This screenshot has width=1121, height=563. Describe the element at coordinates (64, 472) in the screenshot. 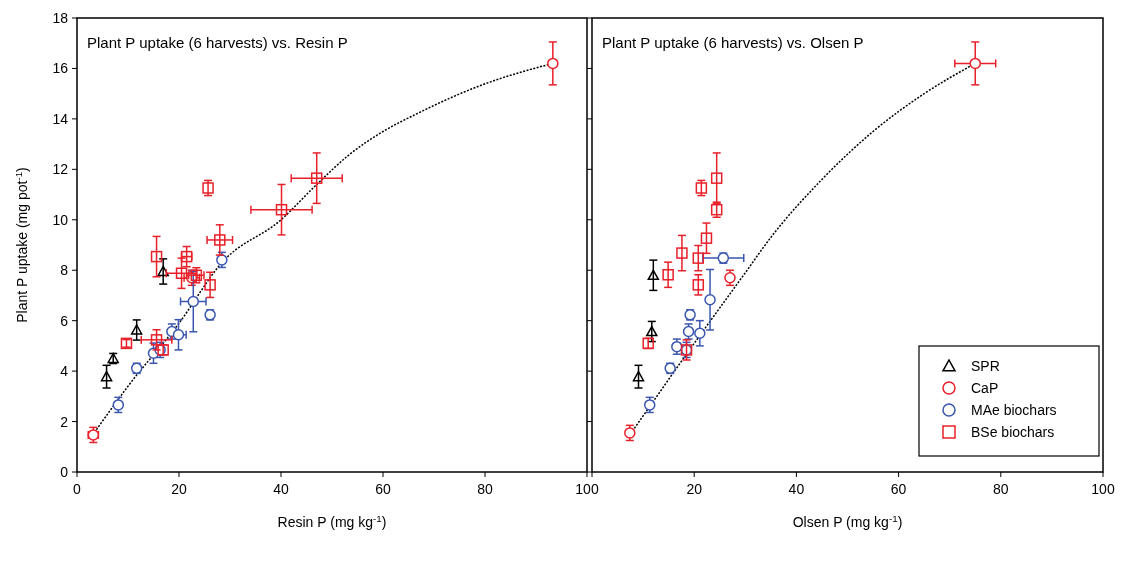

I see `y-tick-label: 0` at that location.